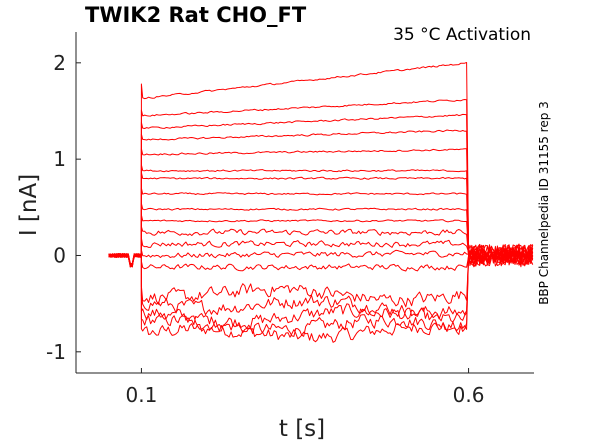  What do you see at coordinates (305, 387) in the screenshot?
I see `x-ticks: 0.1 0.6` at bounding box center [305, 387].